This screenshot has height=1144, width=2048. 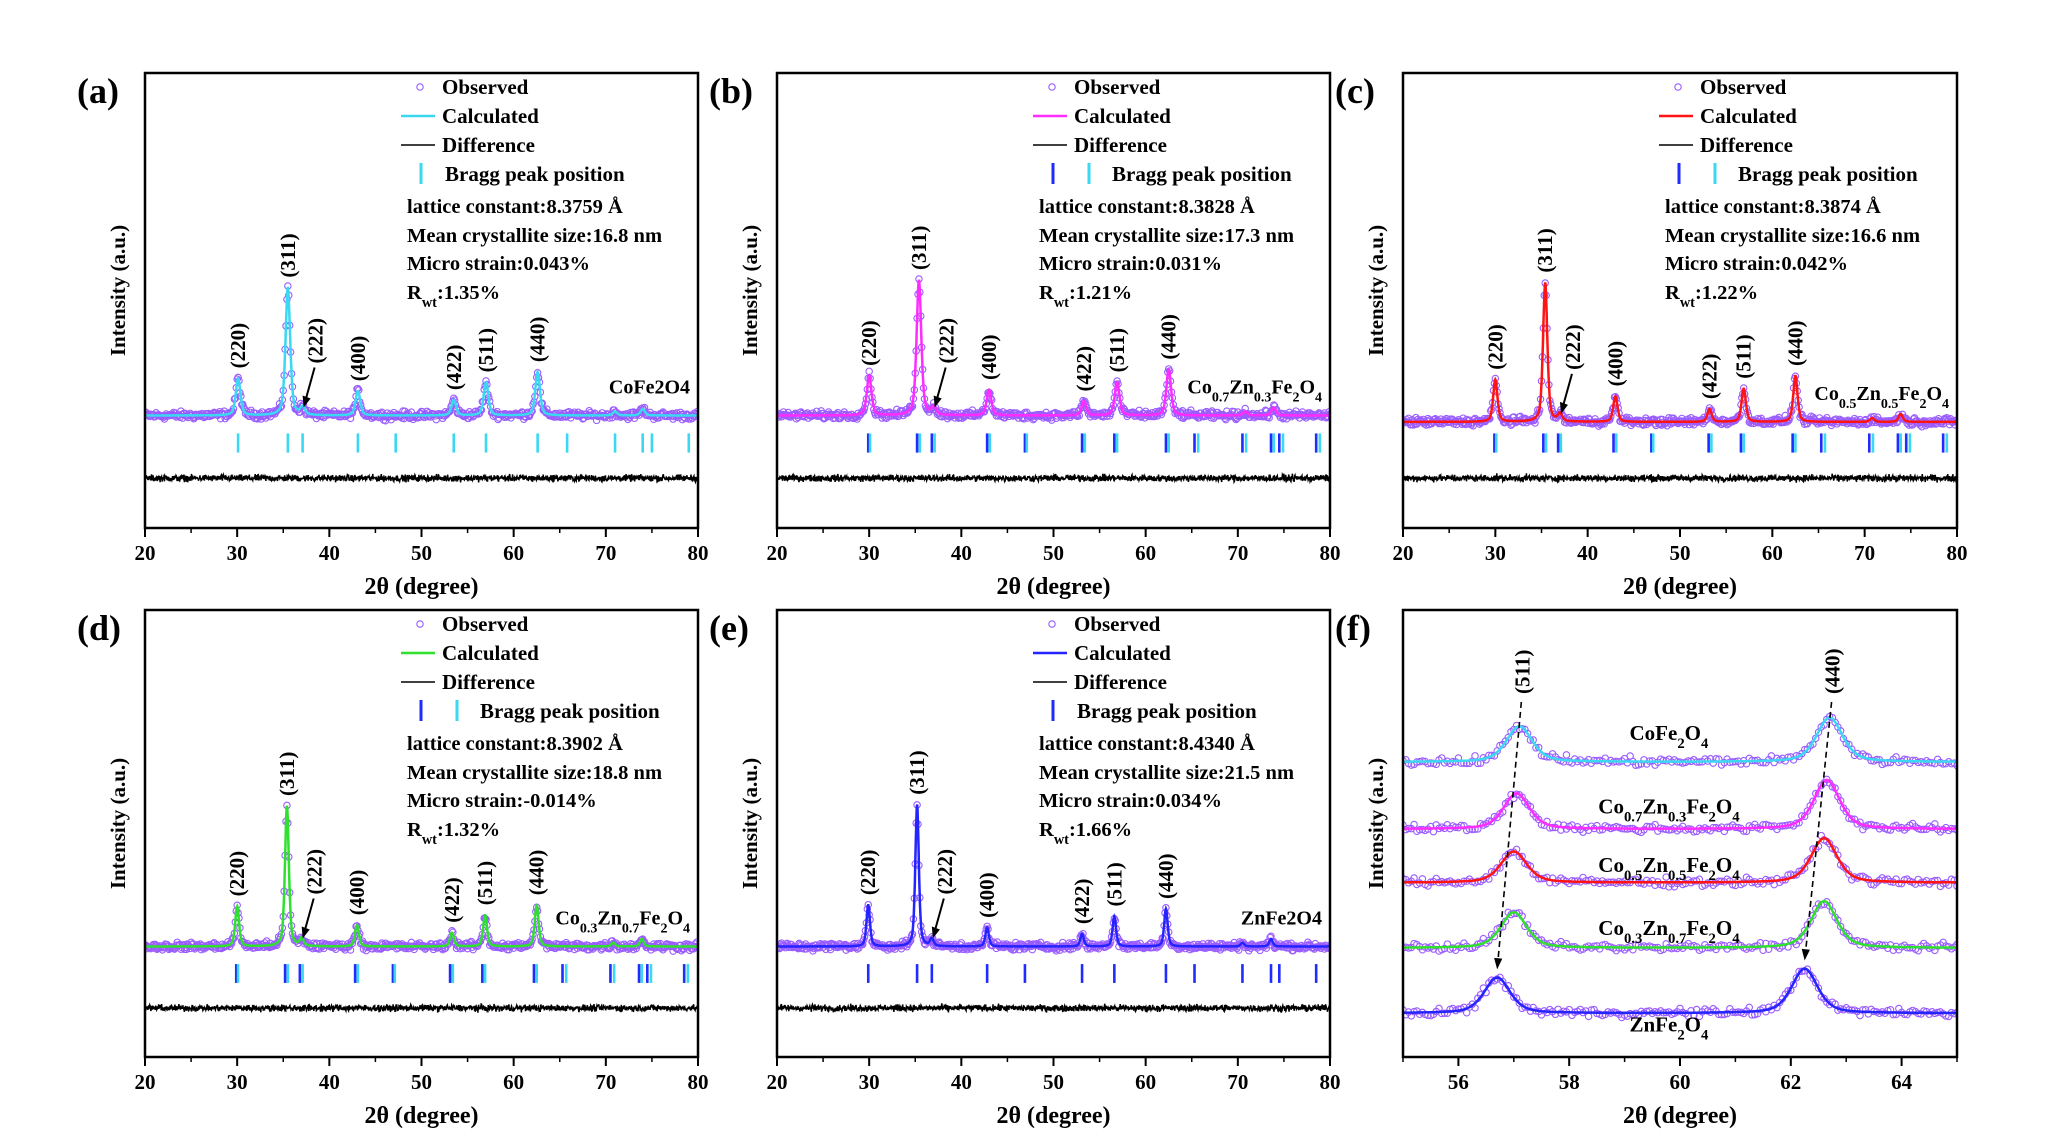 I want to click on x-axis-label: 2θ (degree), so click(x=1053, y=1116).